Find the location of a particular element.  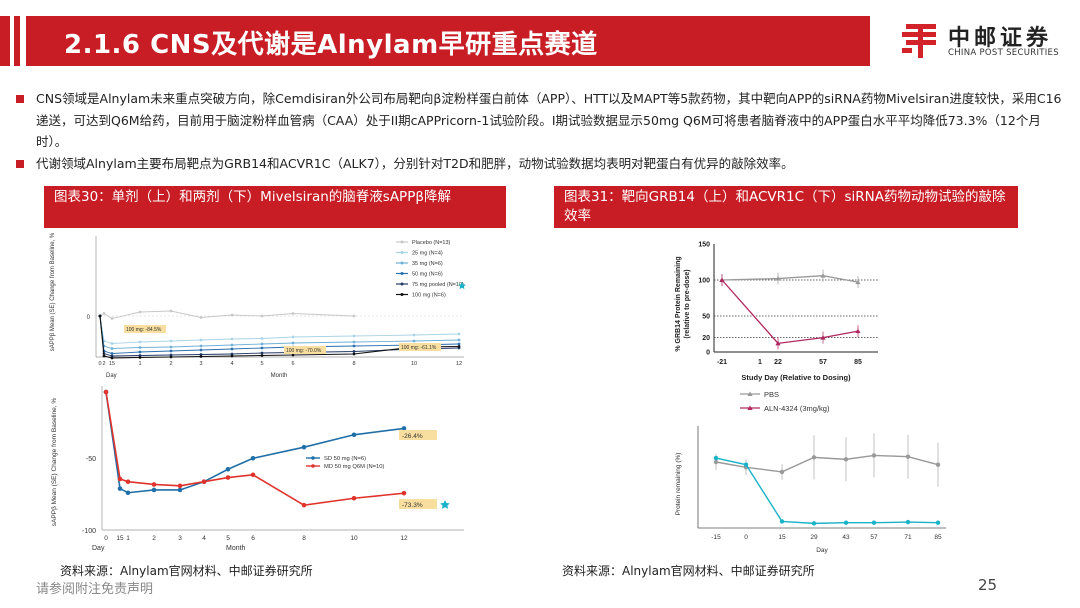

title-stripe is located at coordinates (17, 41).